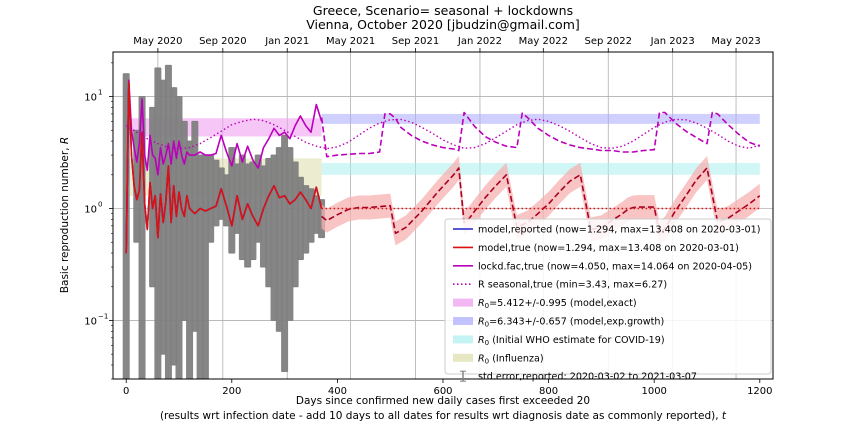 The image size is (864, 432). I want to click on top-tick-label: Sep 2022, so click(608, 41).